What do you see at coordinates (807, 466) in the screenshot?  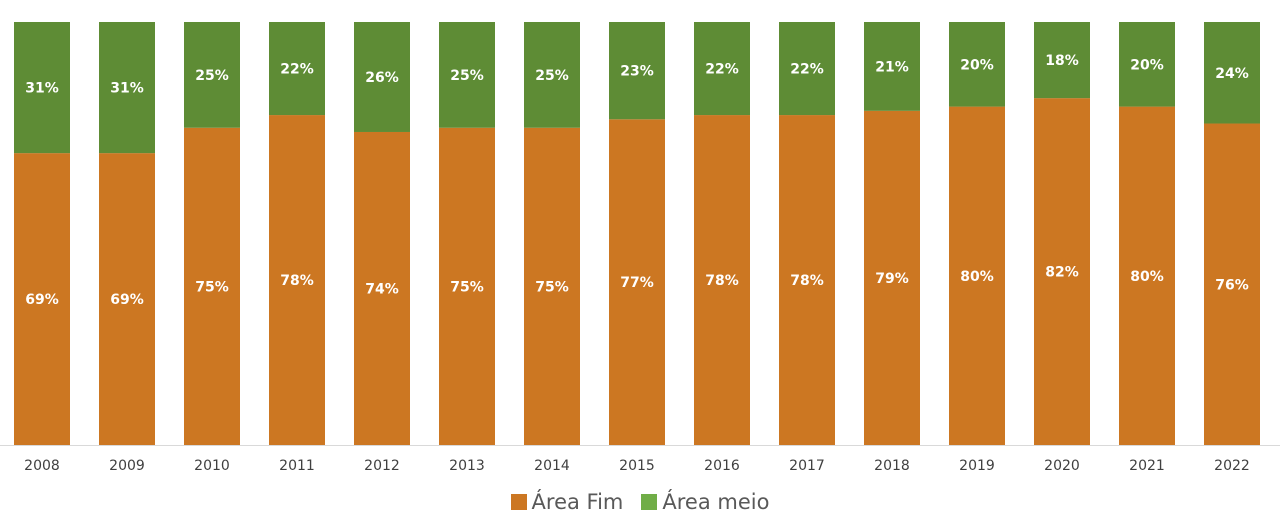 I see `x-tick-label-2017: 2017` at bounding box center [807, 466].